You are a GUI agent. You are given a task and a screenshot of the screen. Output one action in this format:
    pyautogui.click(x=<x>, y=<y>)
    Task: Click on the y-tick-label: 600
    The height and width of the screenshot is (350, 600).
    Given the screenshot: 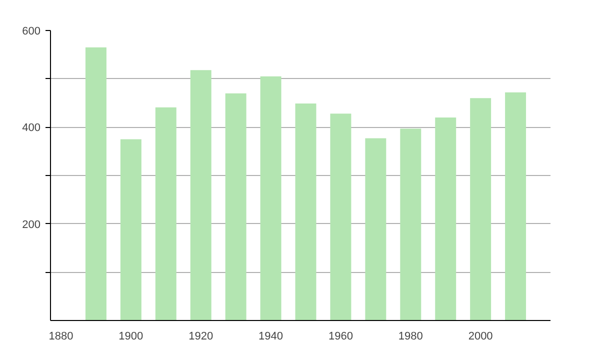 What is the action you would take?
    pyautogui.click(x=31, y=32)
    